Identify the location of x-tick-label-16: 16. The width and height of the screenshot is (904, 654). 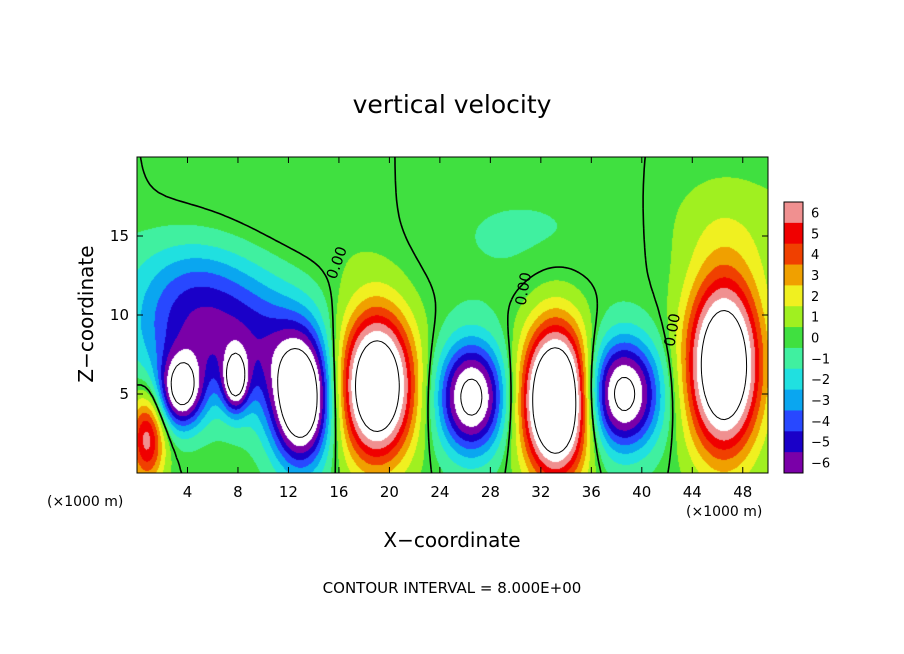
(338, 492).